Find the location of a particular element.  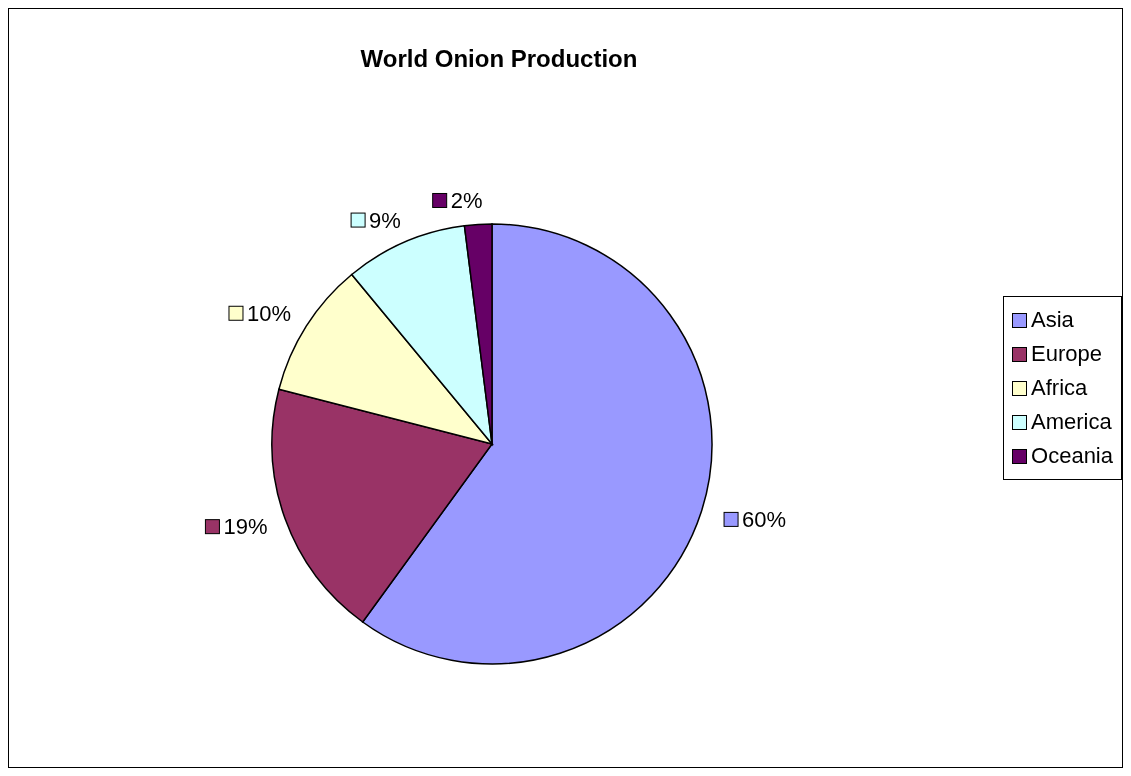

data-label: 60% is located at coordinates (764, 519).